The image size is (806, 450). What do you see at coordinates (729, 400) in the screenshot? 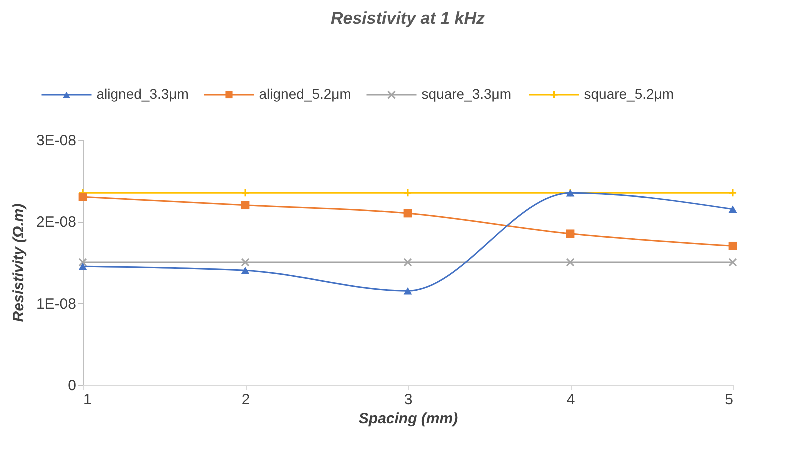
I see `x-tick-label: 5` at bounding box center [729, 400].